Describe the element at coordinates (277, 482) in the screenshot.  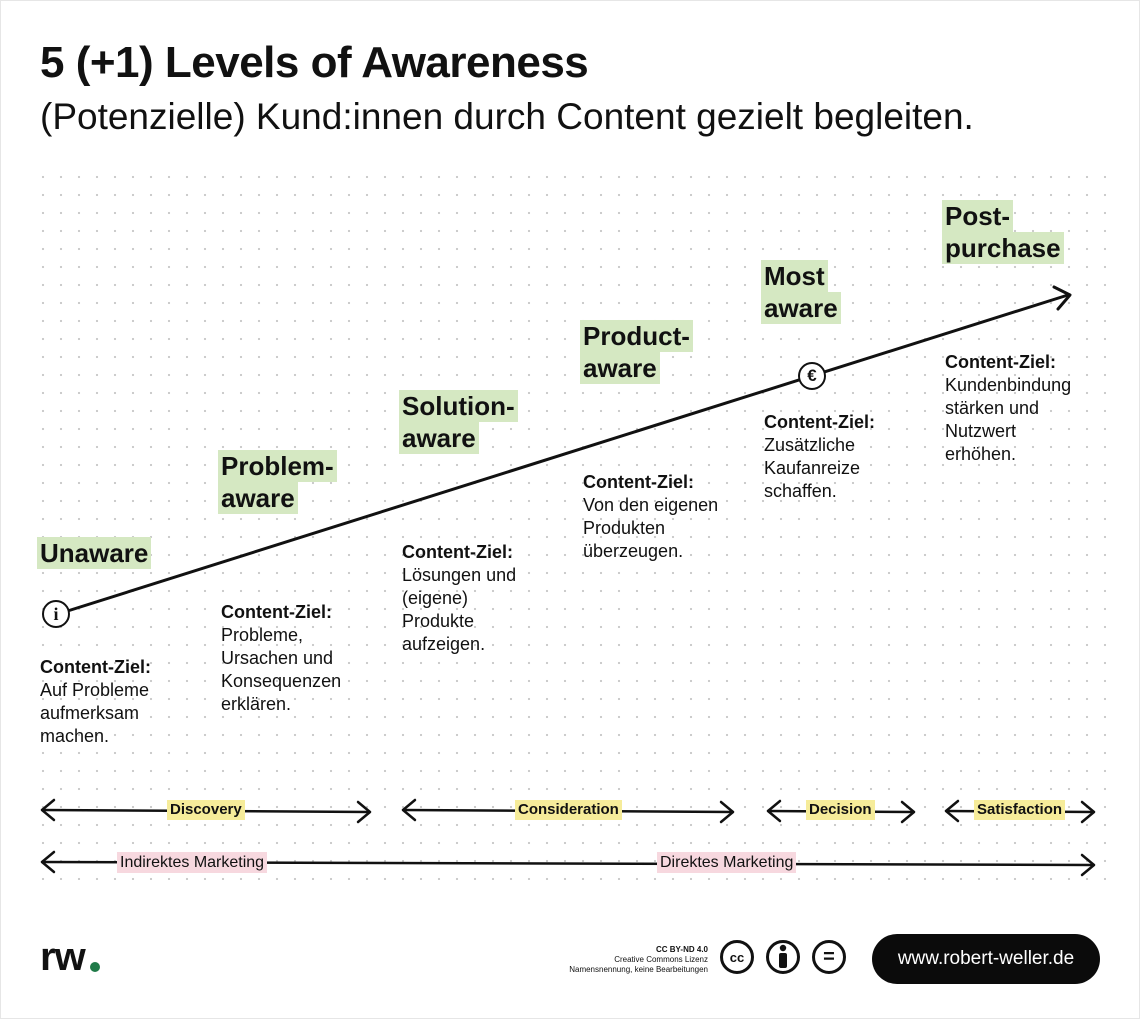
I see `stage-name-problem-aware: Problem- aware` at that location.